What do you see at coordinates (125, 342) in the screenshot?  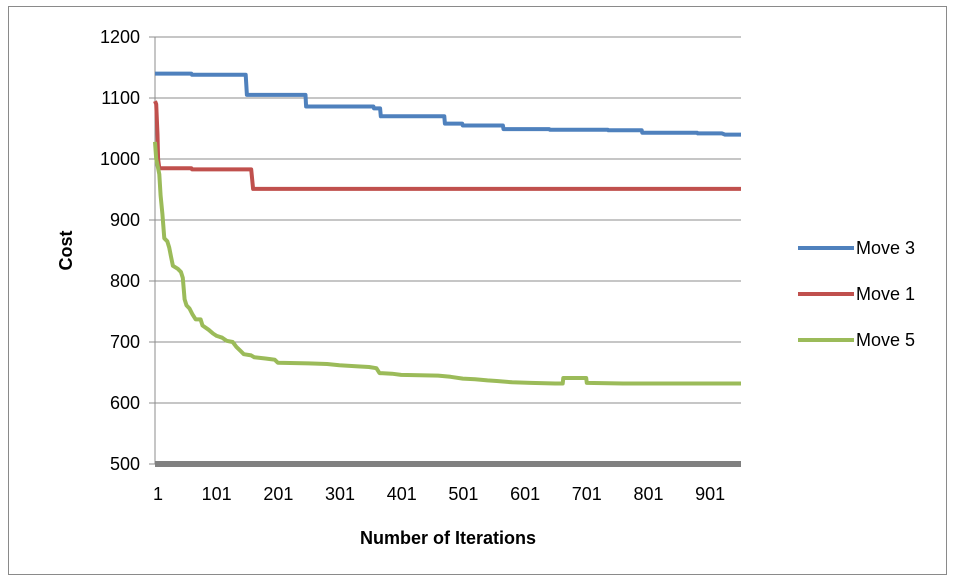 I see `y-tick-label: 700` at bounding box center [125, 342].